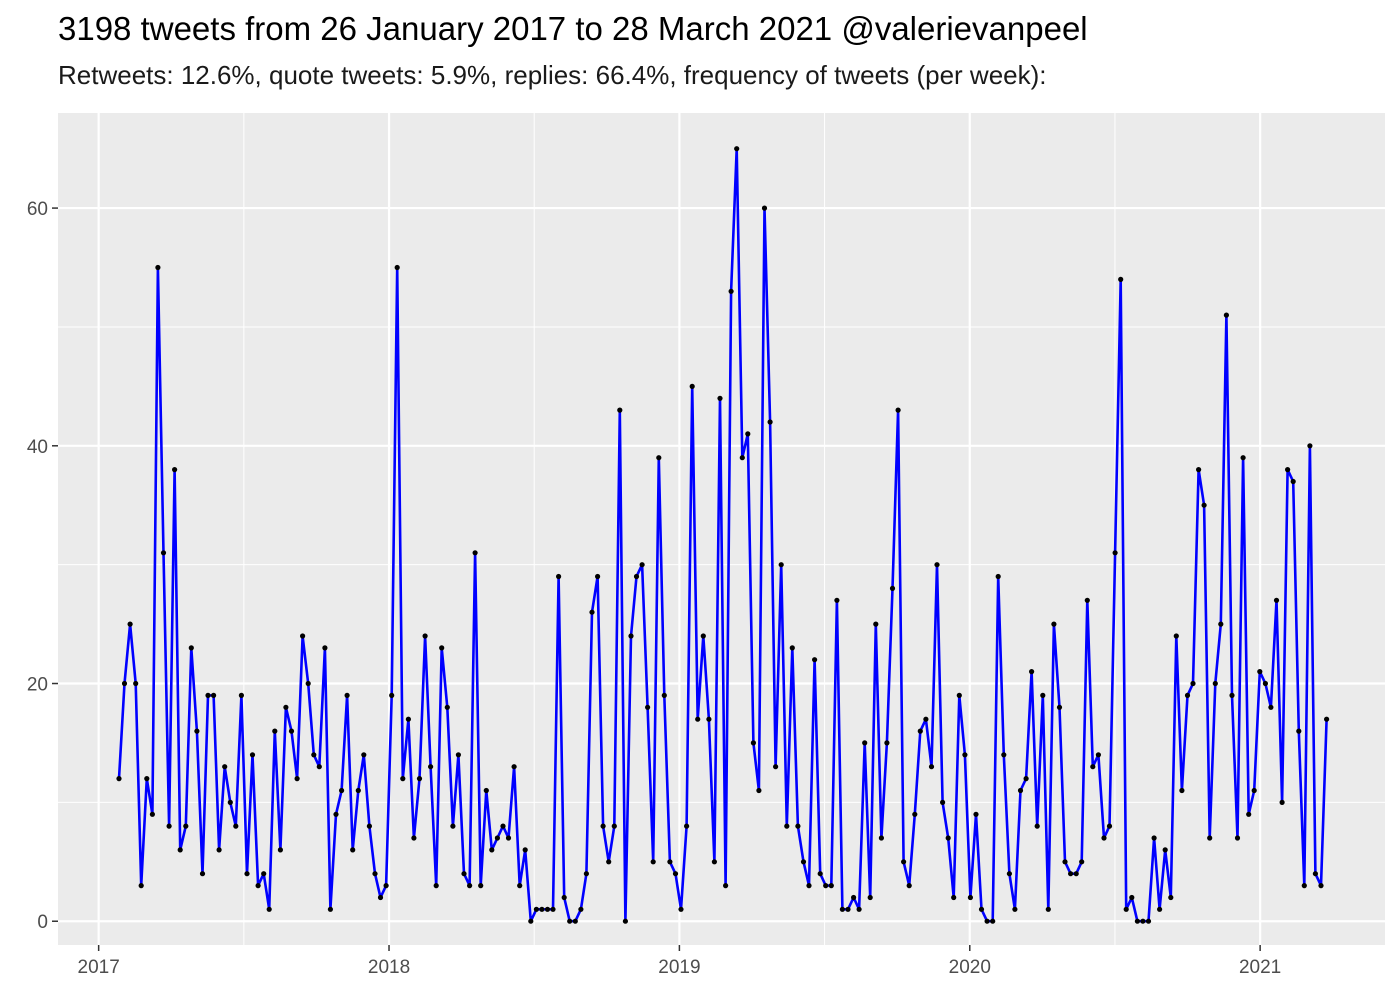 The width and height of the screenshot is (1400, 1000). What do you see at coordinates (389, 967) in the screenshot?
I see `x-tick-label: 2018` at bounding box center [389, 967].